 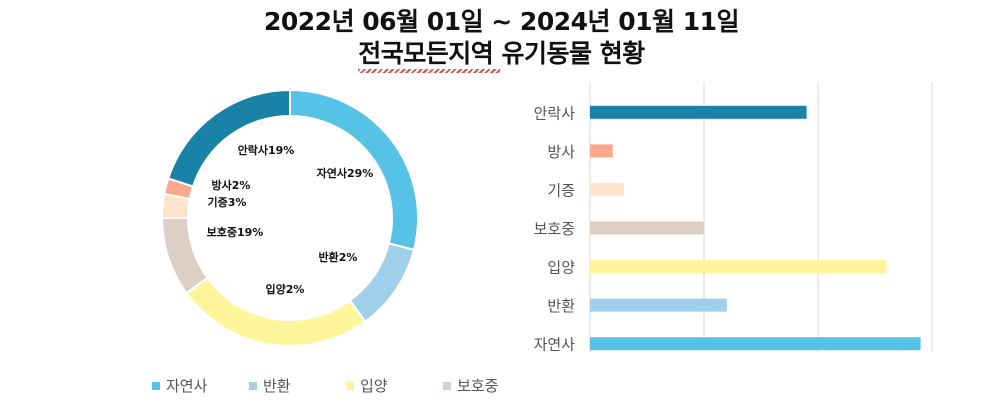 I want to click on legend-label-1: 반환, so click(x=277, y=386).